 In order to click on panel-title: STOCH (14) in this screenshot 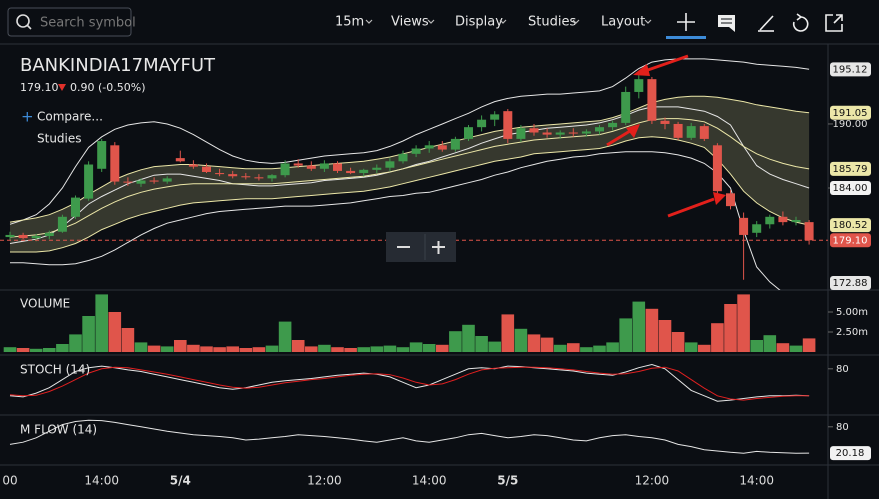, I will do `click(55, 370)`.